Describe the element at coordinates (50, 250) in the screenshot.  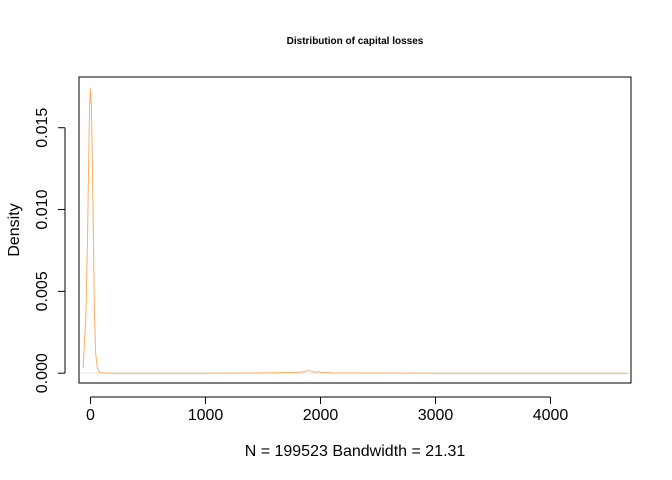
I see `y-axis: 0.000 0.005 0.010 0.015` at that location.